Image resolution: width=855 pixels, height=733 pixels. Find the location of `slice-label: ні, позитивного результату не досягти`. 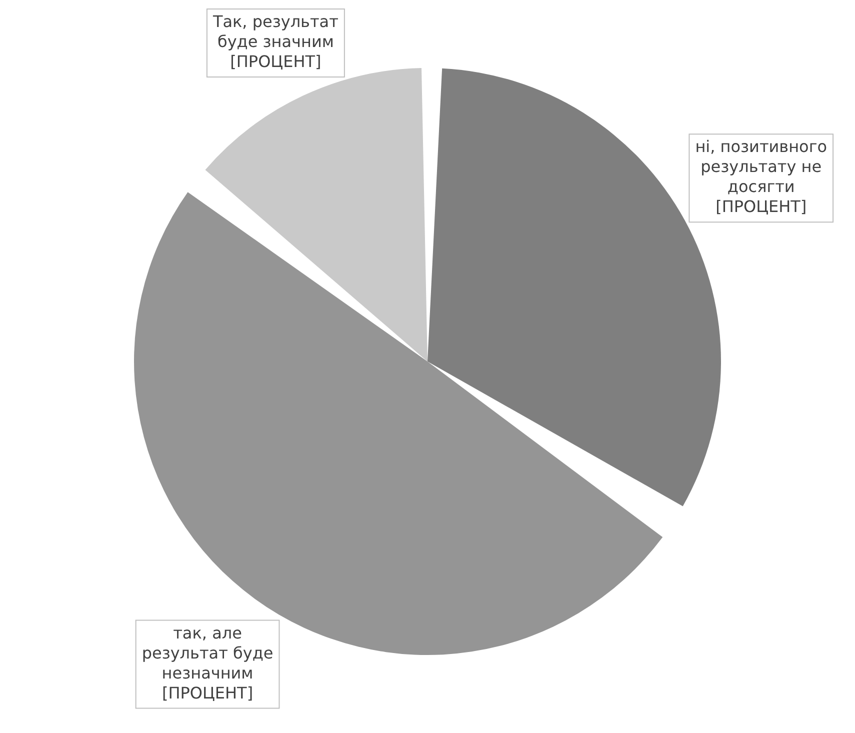

slice-label: ні, позитивного результату не досягти is located at coordinates (761, 166).